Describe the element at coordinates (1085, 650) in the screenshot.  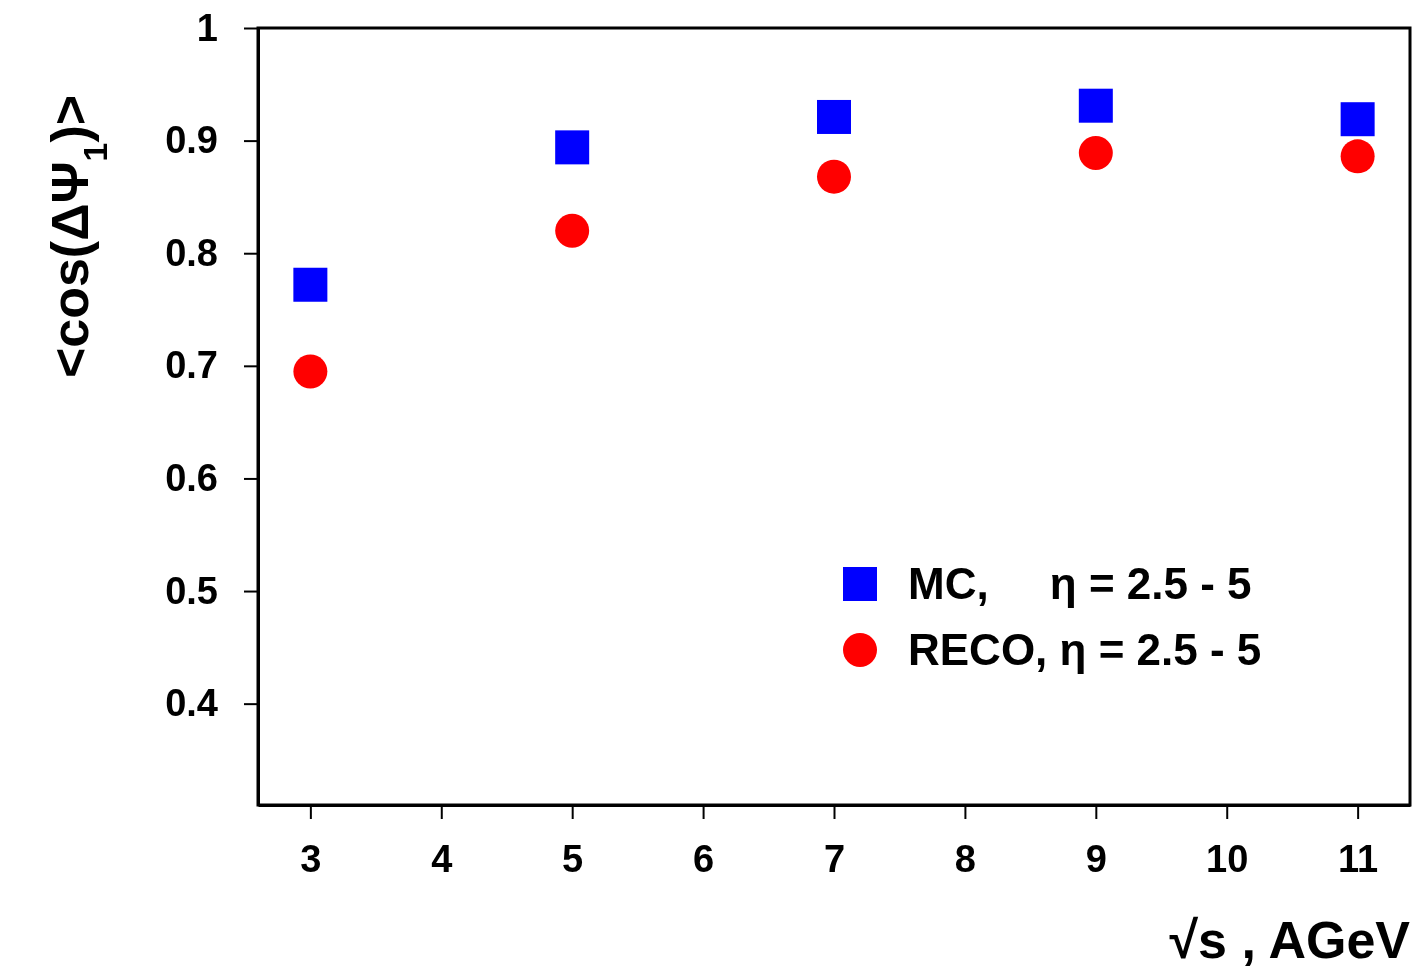
I see `legend-label: RECO, η = 2.5 - 5` at that location.